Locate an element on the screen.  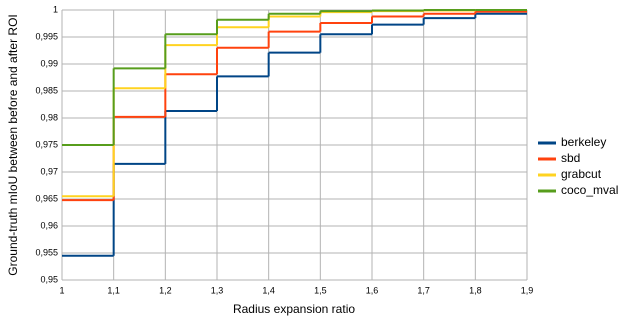
x-tick-label: 1,7 is located at coordinates (423, 290).